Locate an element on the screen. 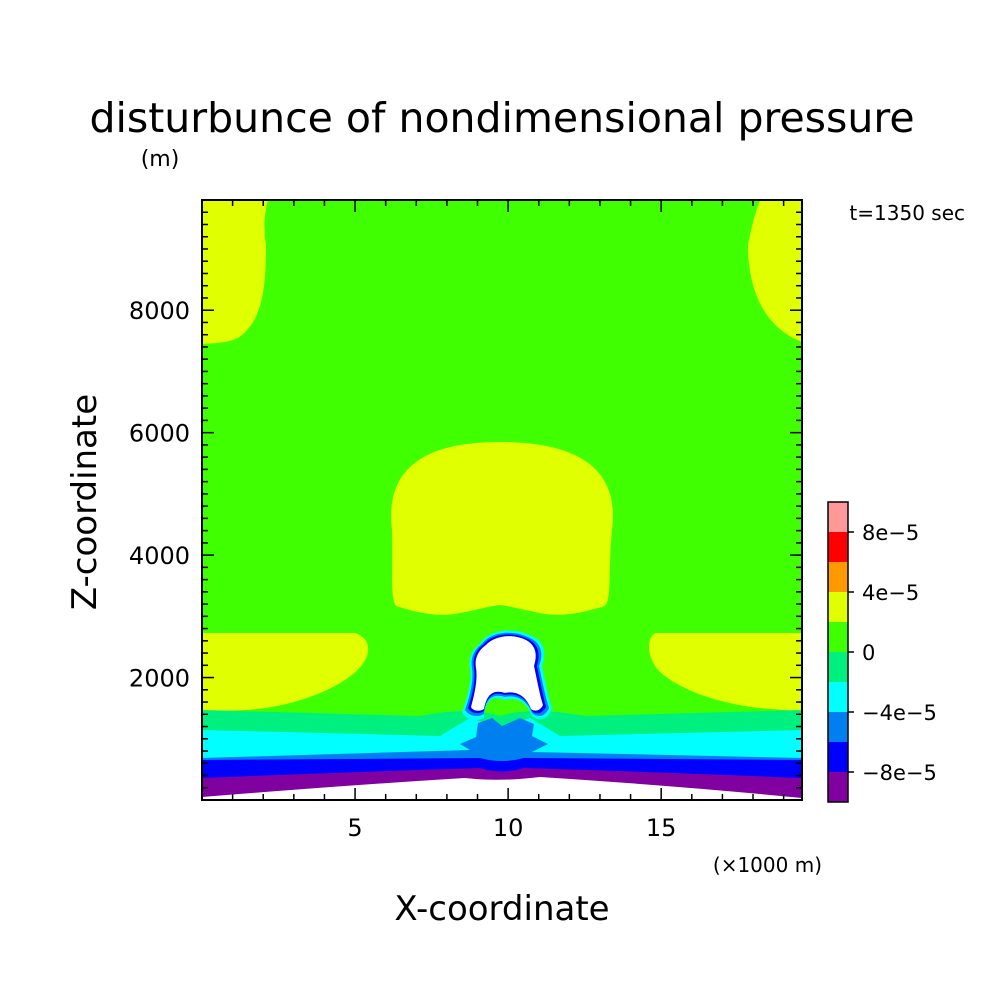 This screenshot has height=1004, width=1004. colorbar: −8e−5 −4e−5 0 4e−5 8e−5 is located at coordinates (882, 652).